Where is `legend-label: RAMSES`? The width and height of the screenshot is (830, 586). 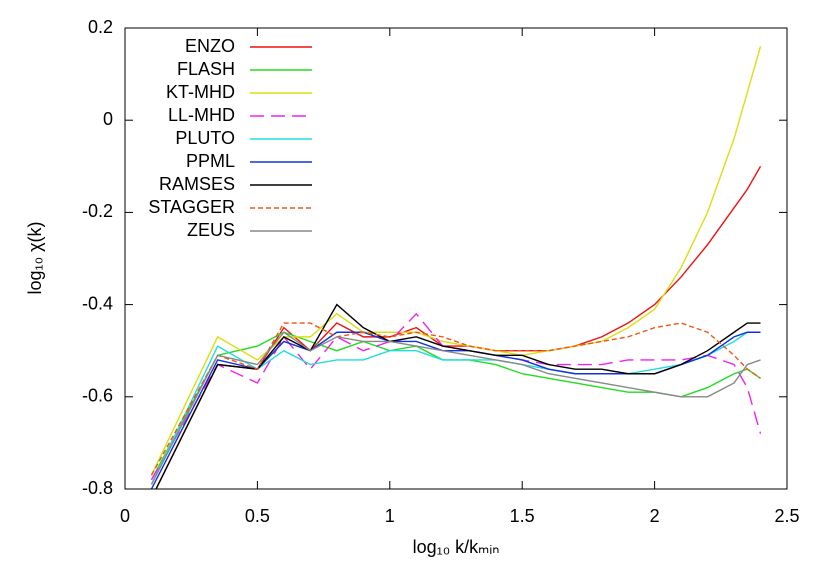
legend-label: RAMSES is located at coordinates (197, 184).